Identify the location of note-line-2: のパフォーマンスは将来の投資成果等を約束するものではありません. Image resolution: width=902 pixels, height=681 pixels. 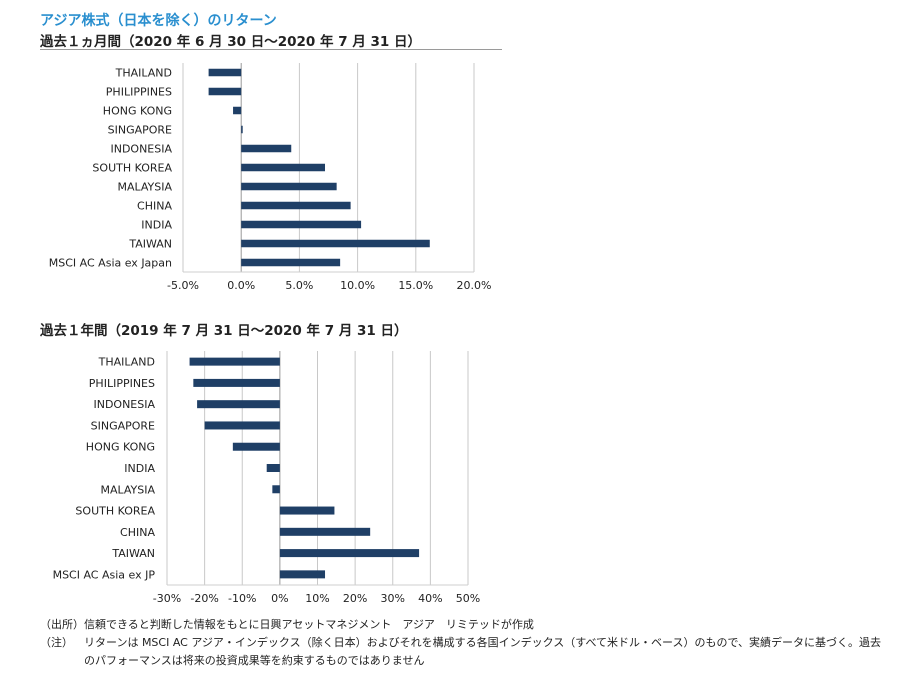
(254, 660).